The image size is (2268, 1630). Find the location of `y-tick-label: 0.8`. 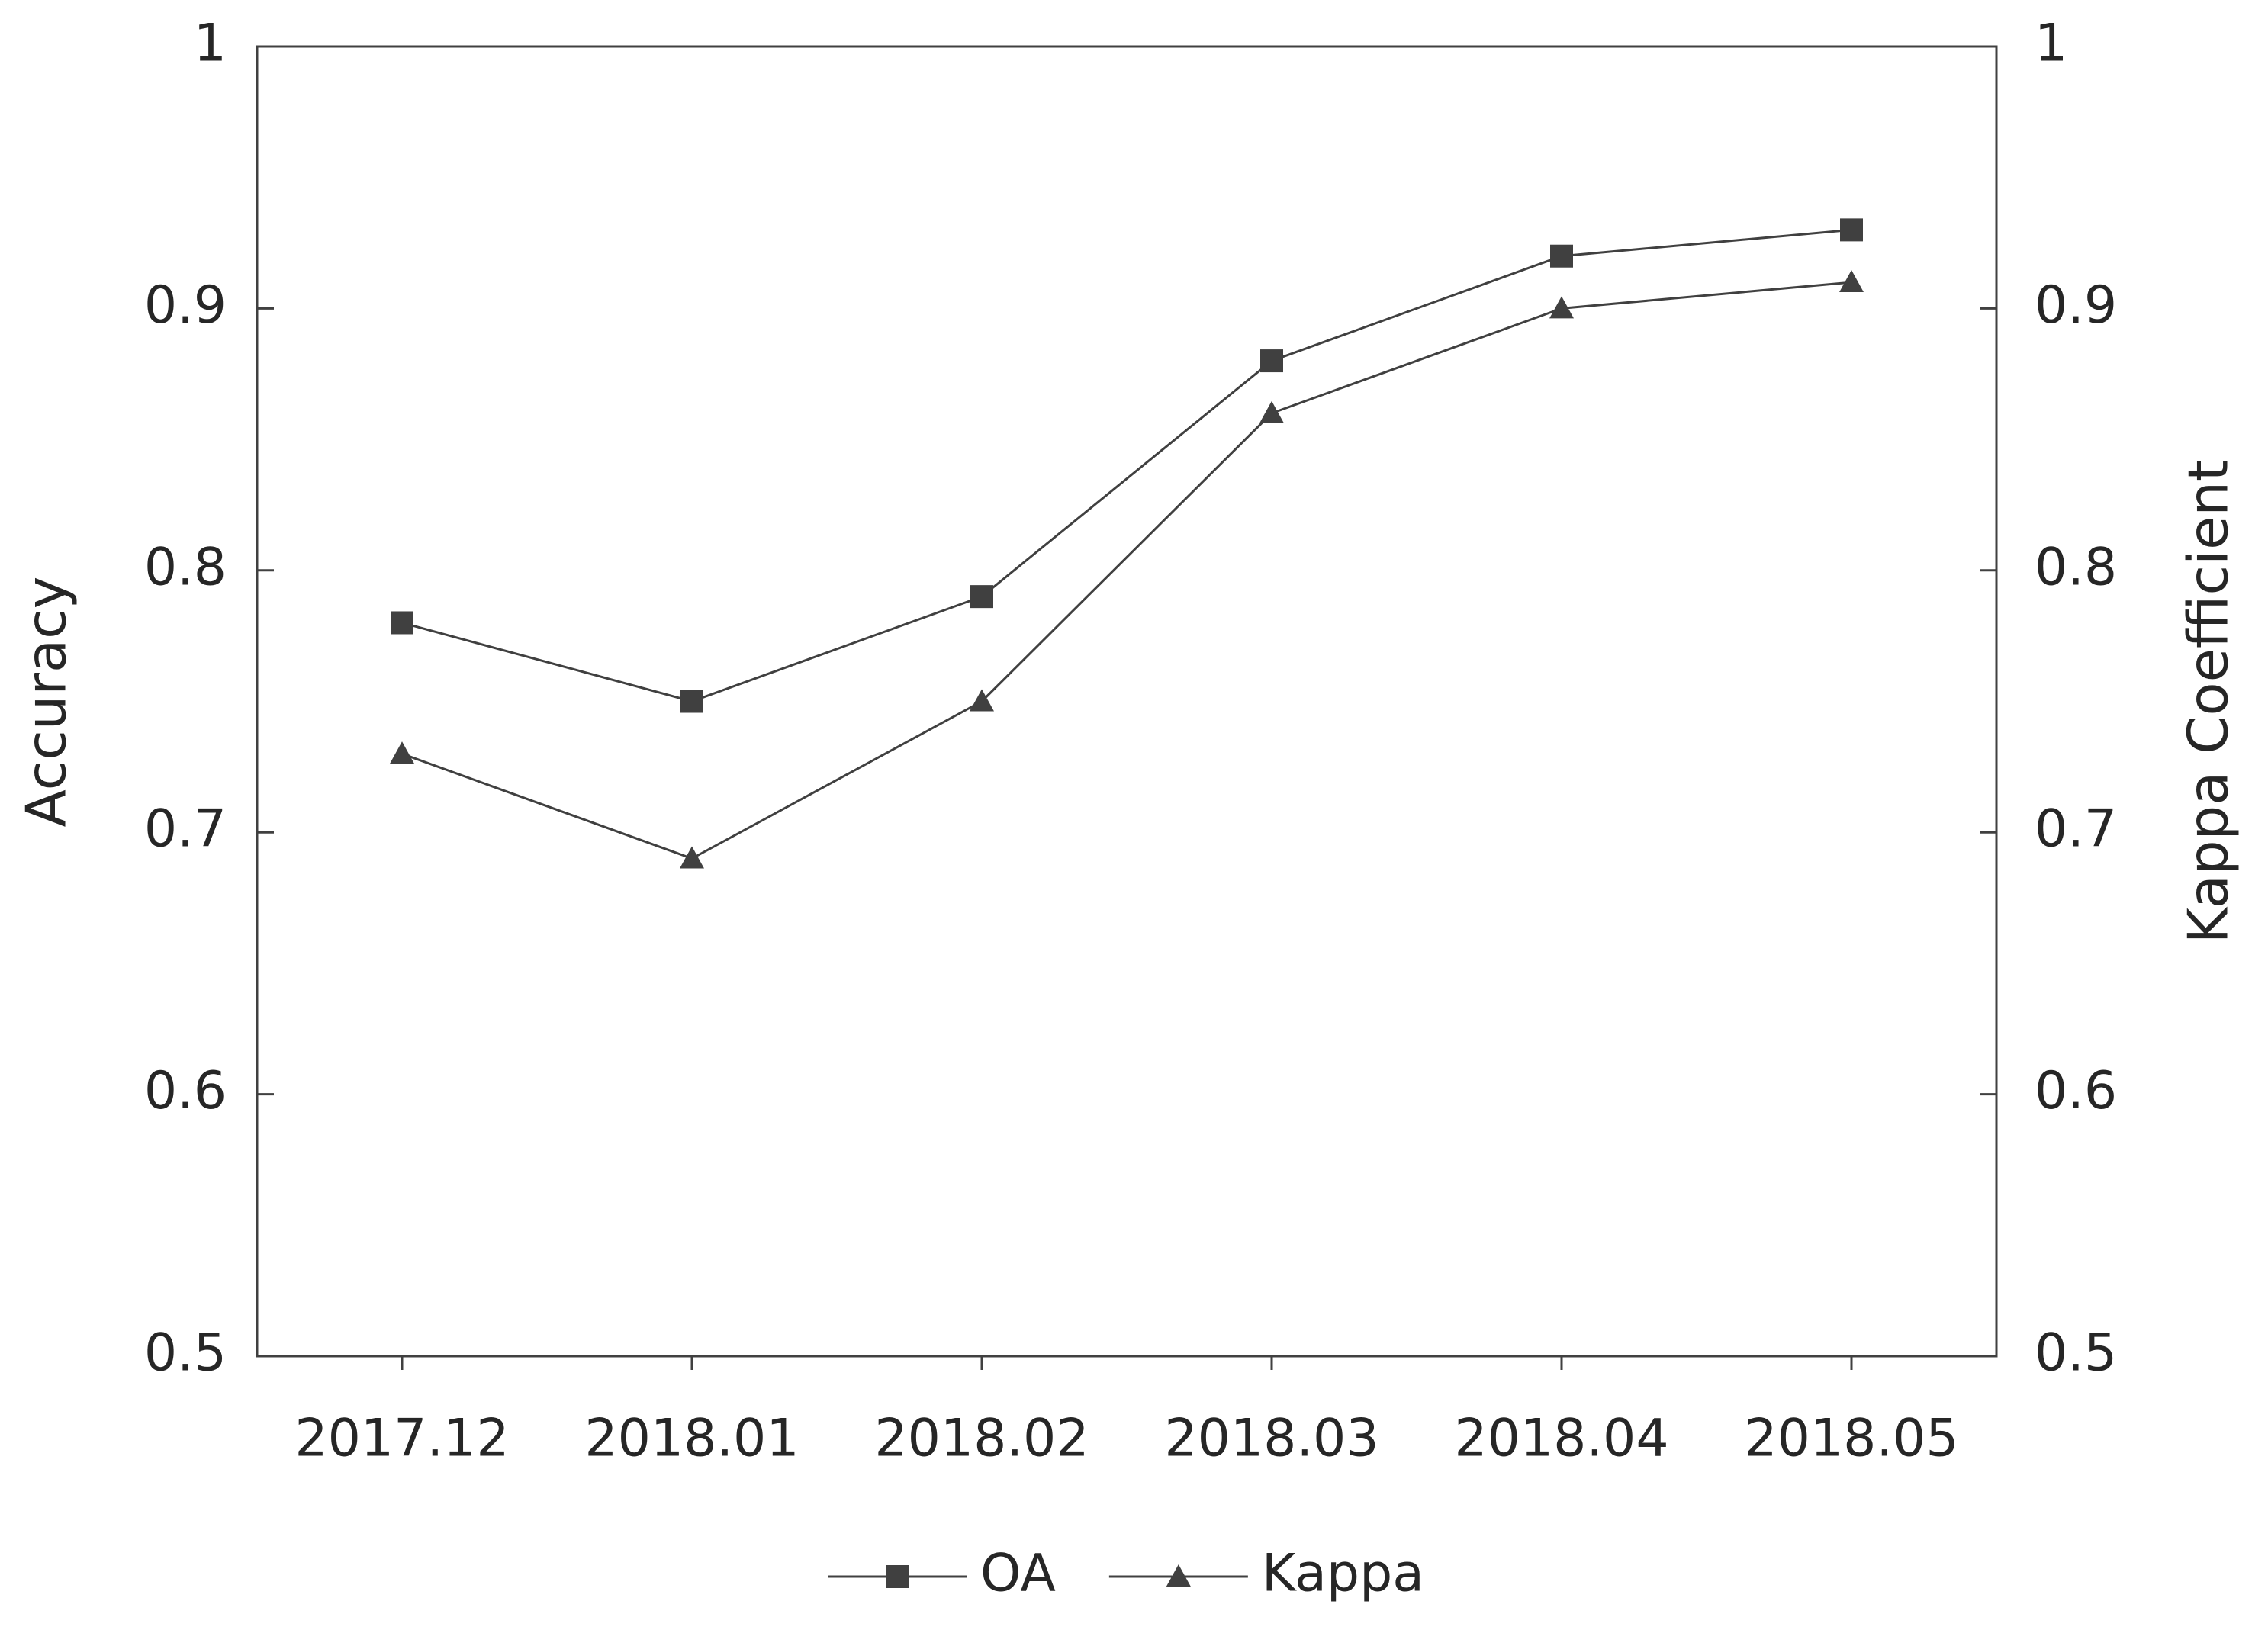

y-tick-label: 0.8 is located at coordinates (185, 567).